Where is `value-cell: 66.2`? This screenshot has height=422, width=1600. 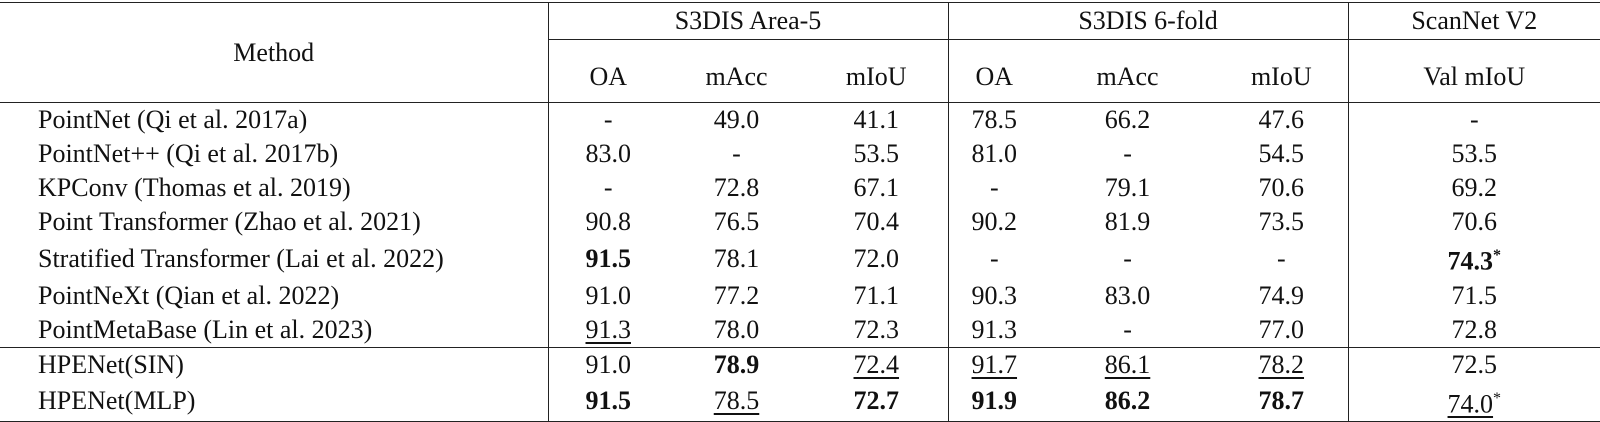 value-cell: 66.2 is located at coordinates (1128, 119).